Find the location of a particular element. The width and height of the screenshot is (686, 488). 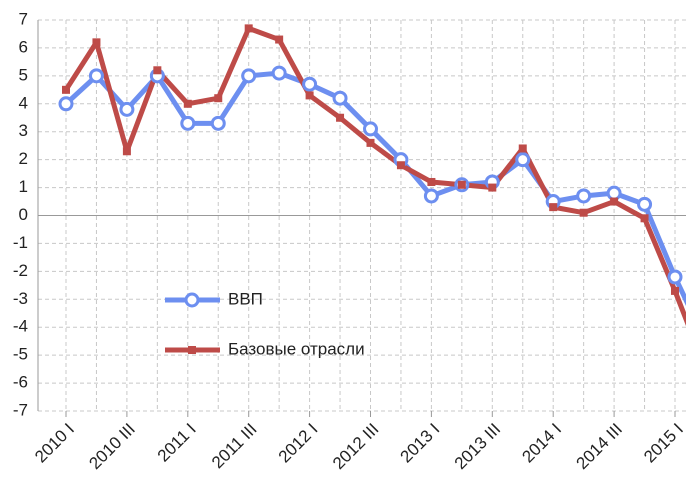

x-tick-label: 2011 III is located at coordinates (234, 446).